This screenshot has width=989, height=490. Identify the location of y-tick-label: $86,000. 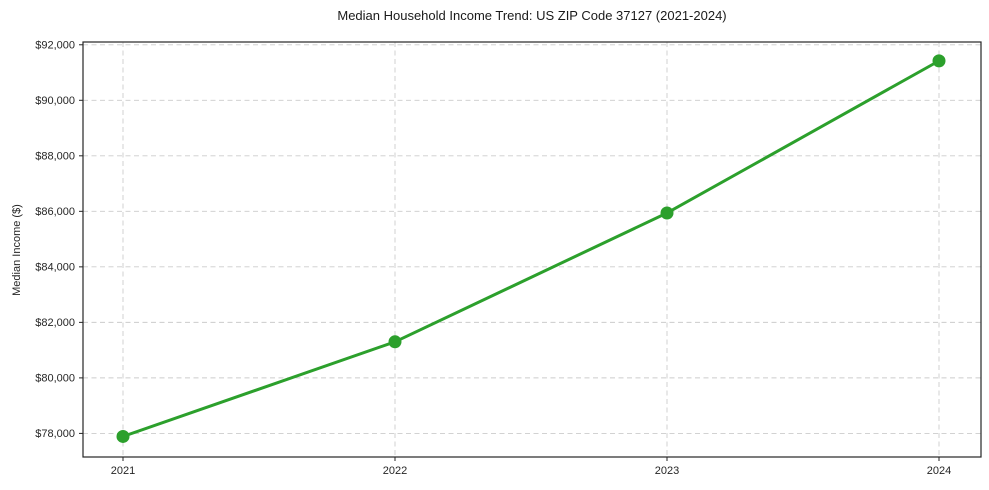
(55, 212).